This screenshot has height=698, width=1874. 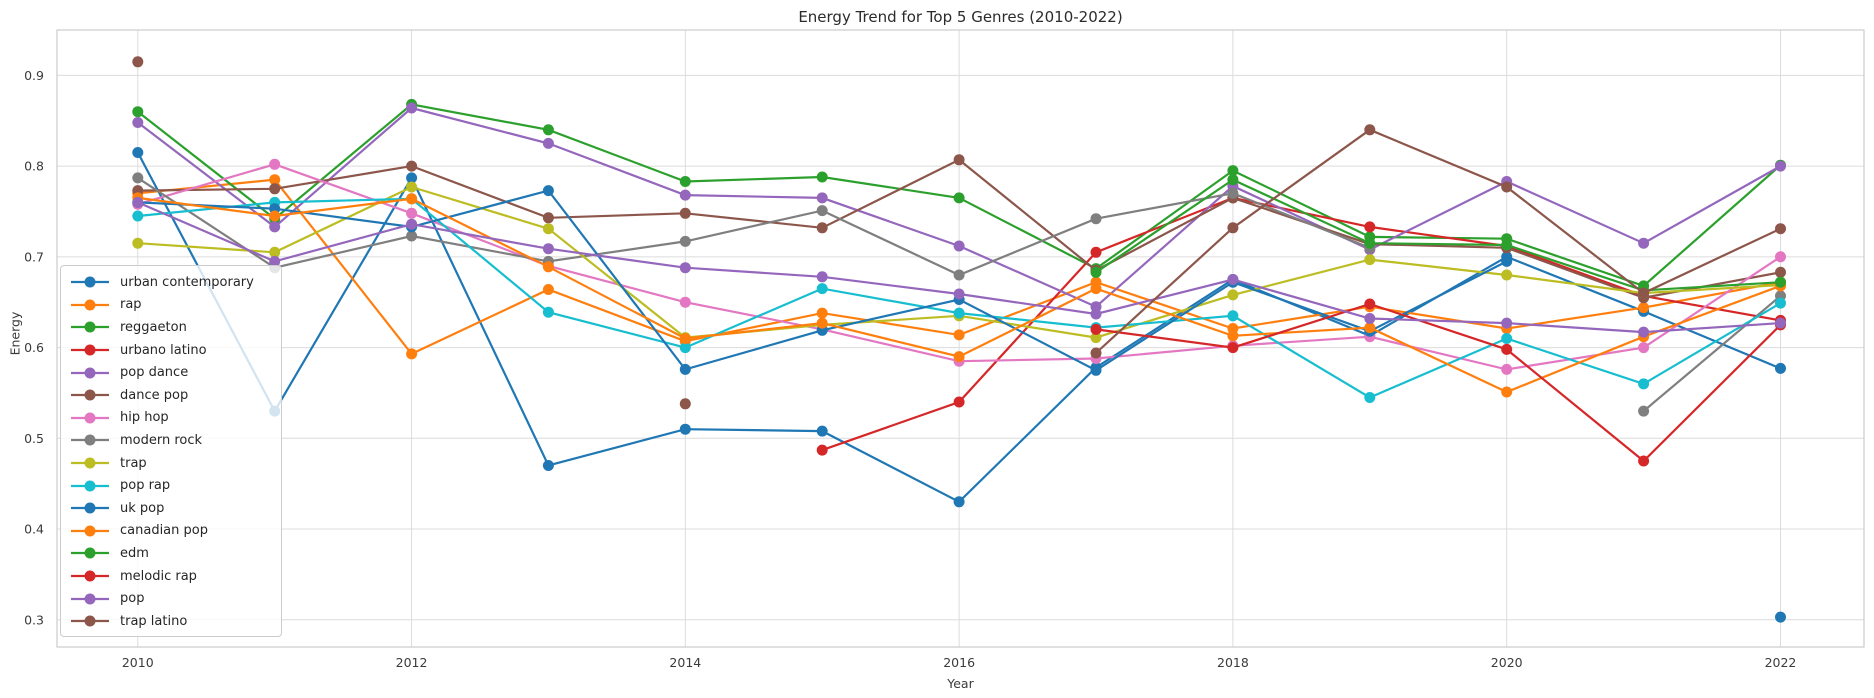 I want to click on legend-label: melodic rap, so click(x=158, y=576).